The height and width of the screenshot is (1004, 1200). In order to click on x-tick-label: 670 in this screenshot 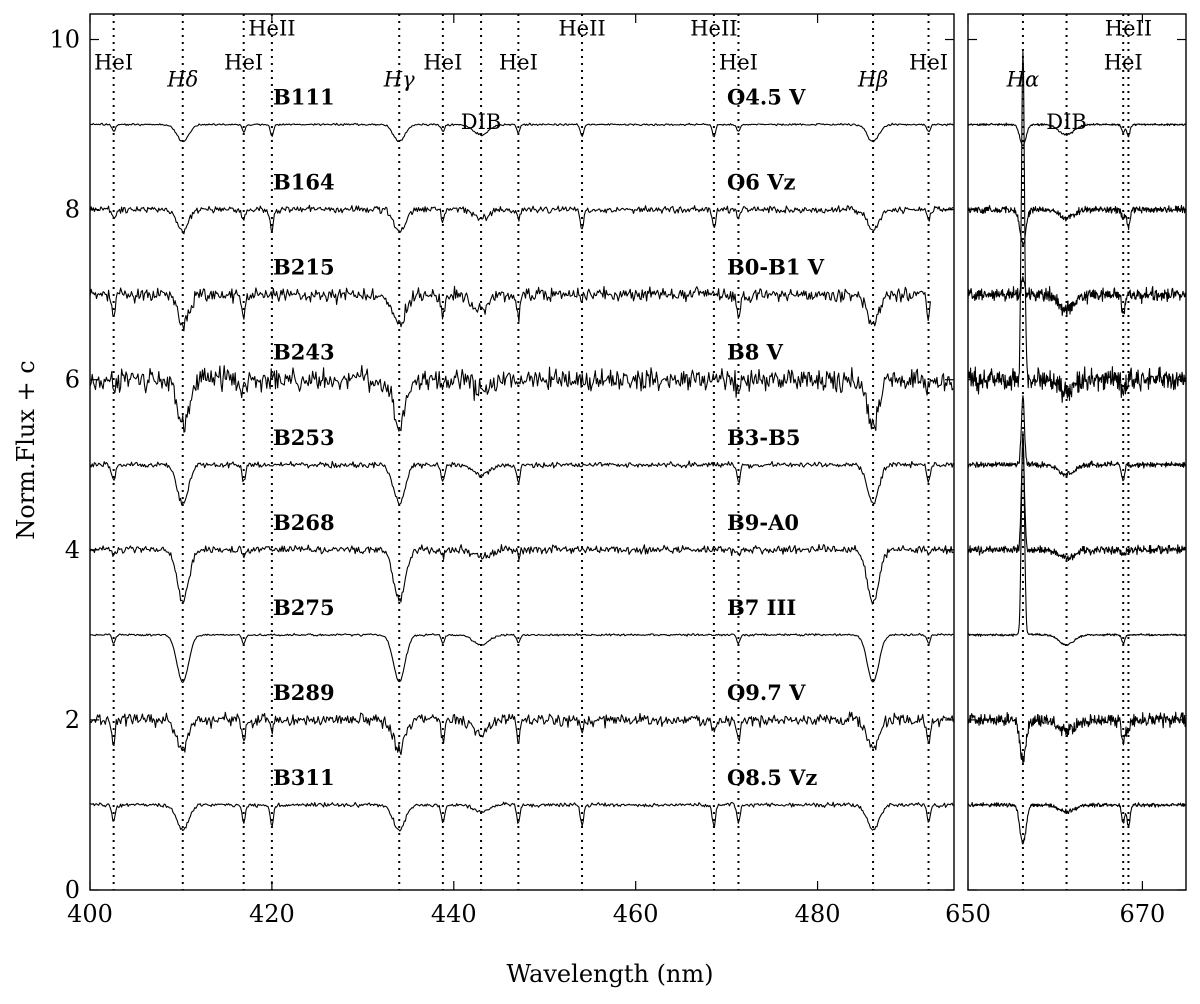, I will do `click(1142, 914)`.